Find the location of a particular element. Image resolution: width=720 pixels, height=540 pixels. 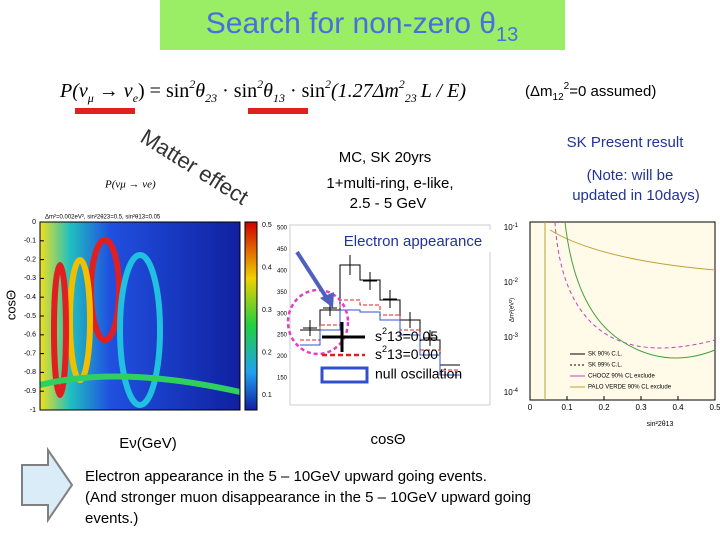

formula-part: → ν is located at coordinates (113, 91).